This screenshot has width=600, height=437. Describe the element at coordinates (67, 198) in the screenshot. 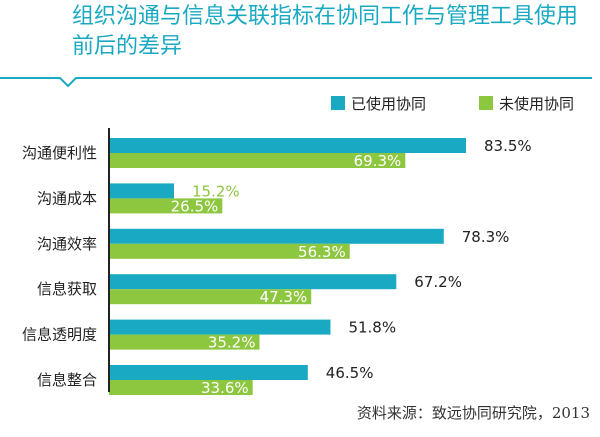

I see `category-label: 沟通成本` at that location.